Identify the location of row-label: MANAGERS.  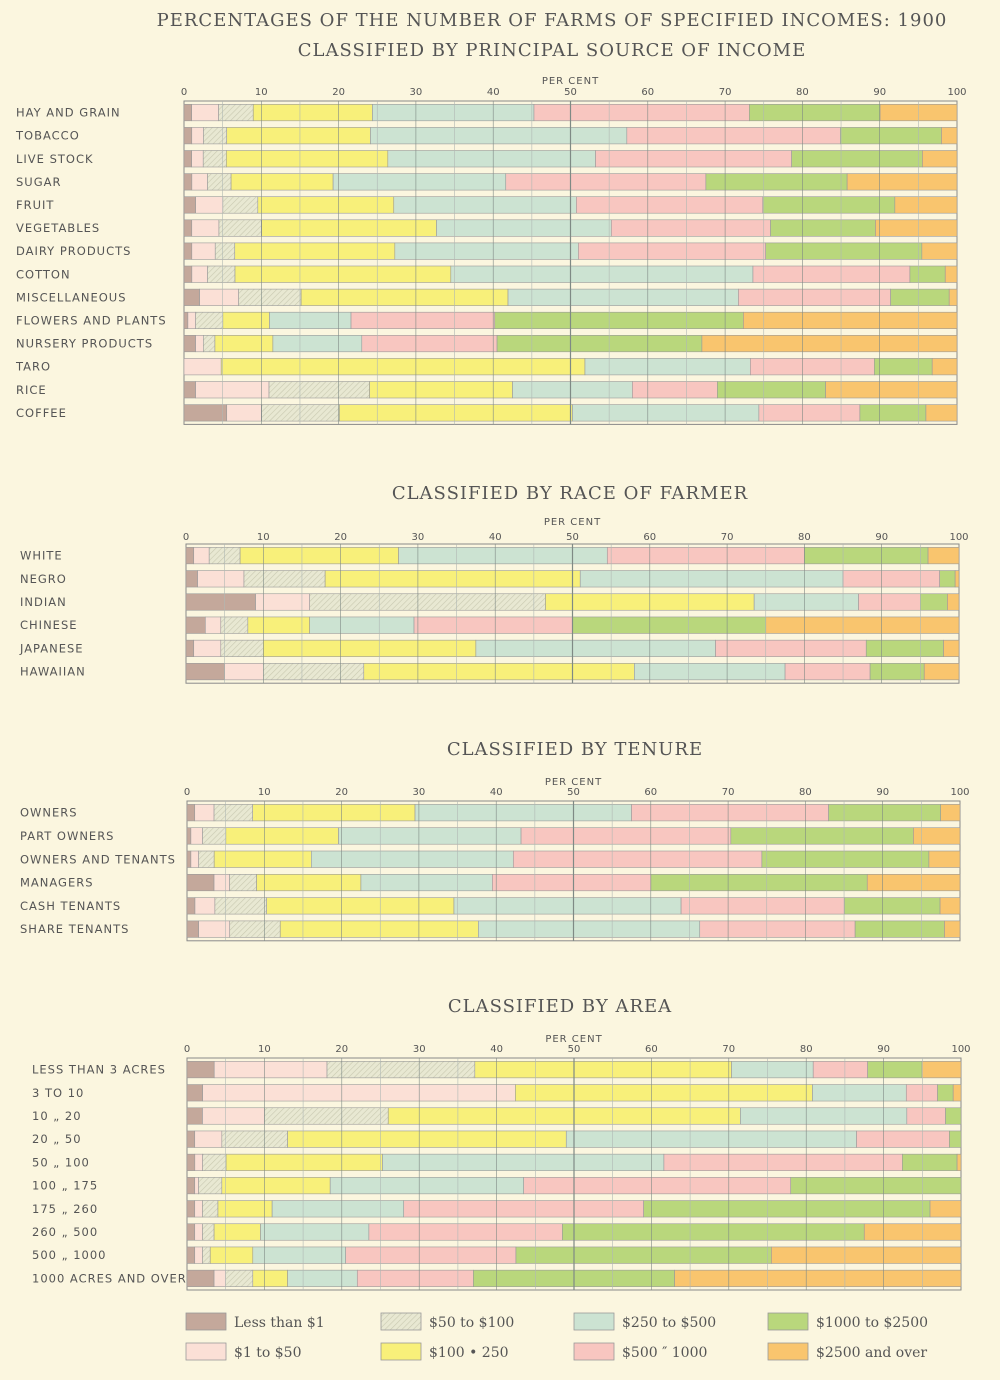
(57, 883).